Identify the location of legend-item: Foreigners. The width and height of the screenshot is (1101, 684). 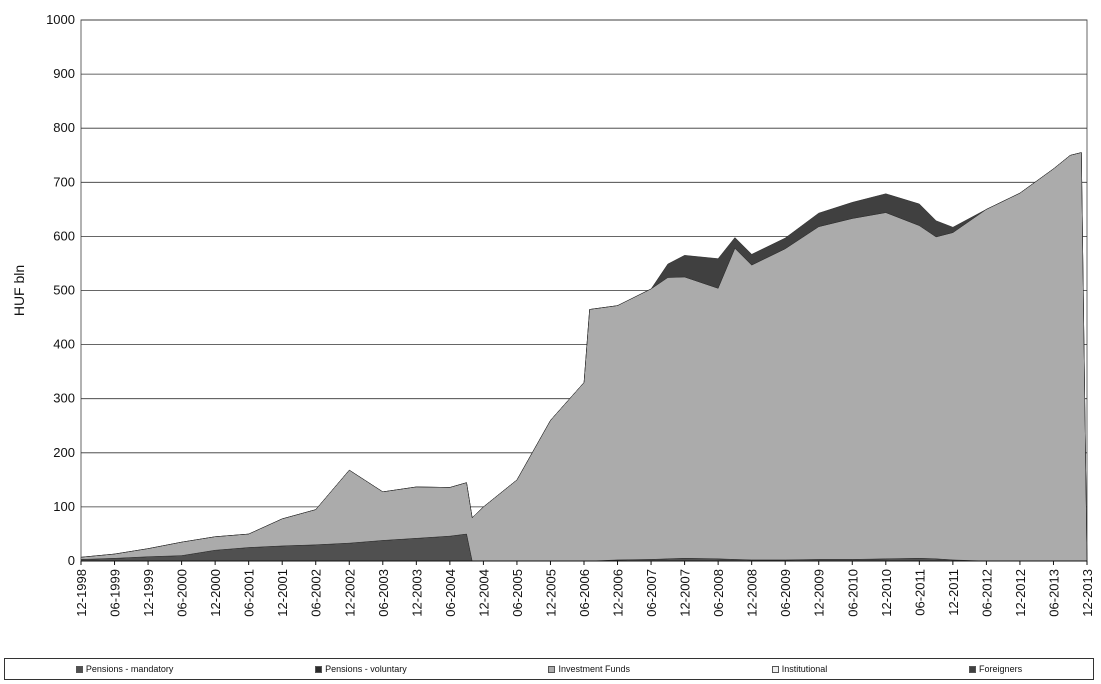
(995, 669).